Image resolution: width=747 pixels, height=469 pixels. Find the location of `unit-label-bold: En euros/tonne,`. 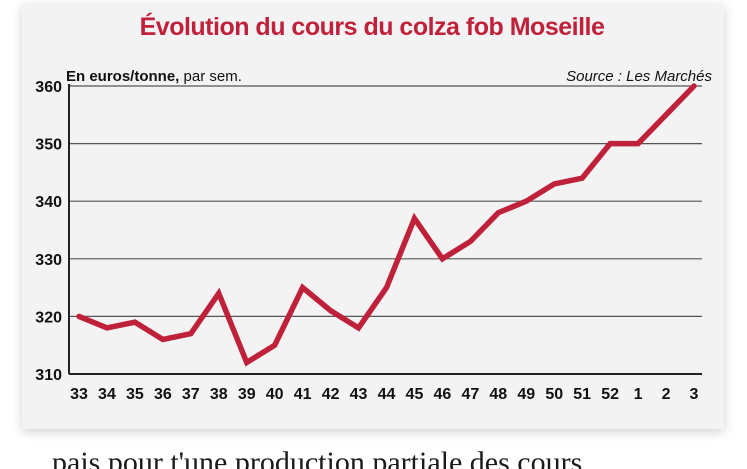

unit-label-bold: En euros/tonne, is located at coordinates (123, 76).